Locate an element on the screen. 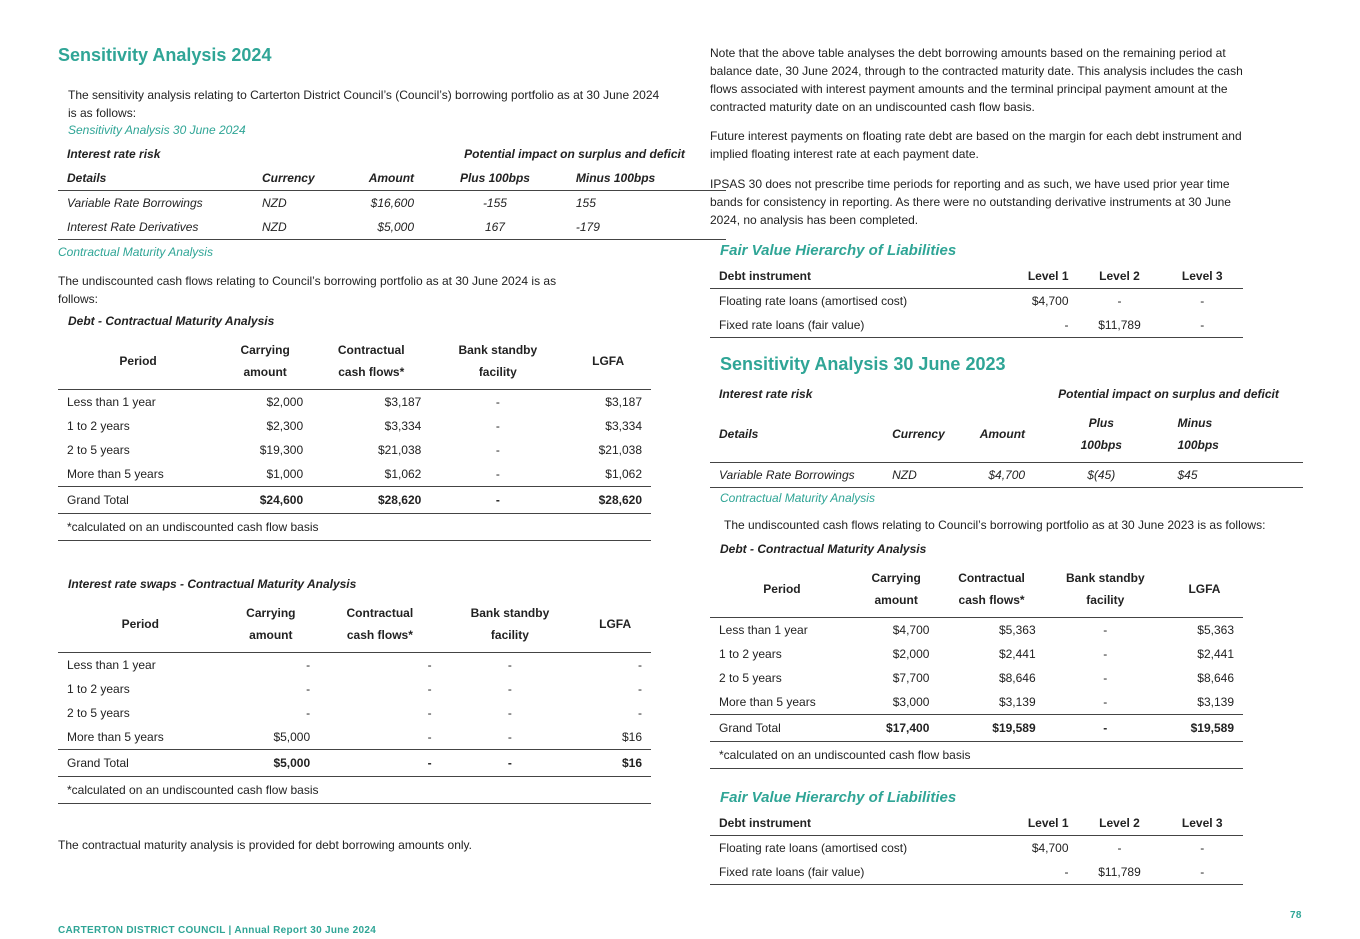  header-cell: Plus 100bps is located at coordinates (1101, 434).